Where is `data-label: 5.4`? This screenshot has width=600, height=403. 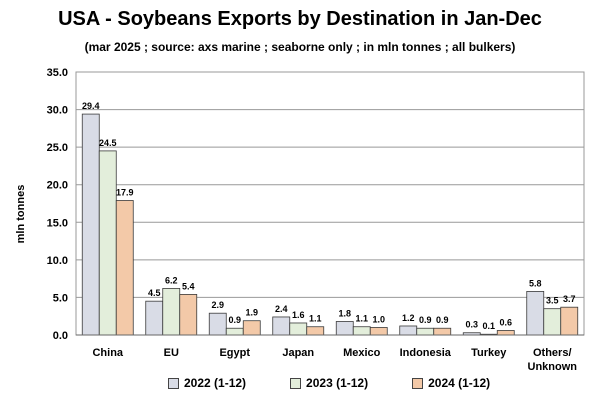
data-label: 5.4 is located at coordinates (188, 286).